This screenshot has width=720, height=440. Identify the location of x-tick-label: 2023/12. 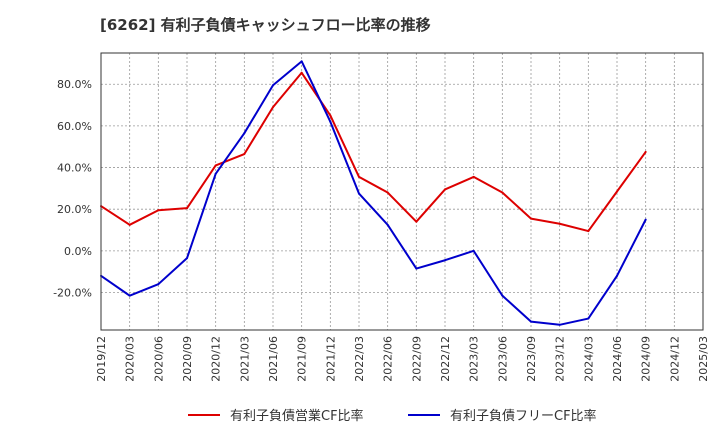
(560, 359).